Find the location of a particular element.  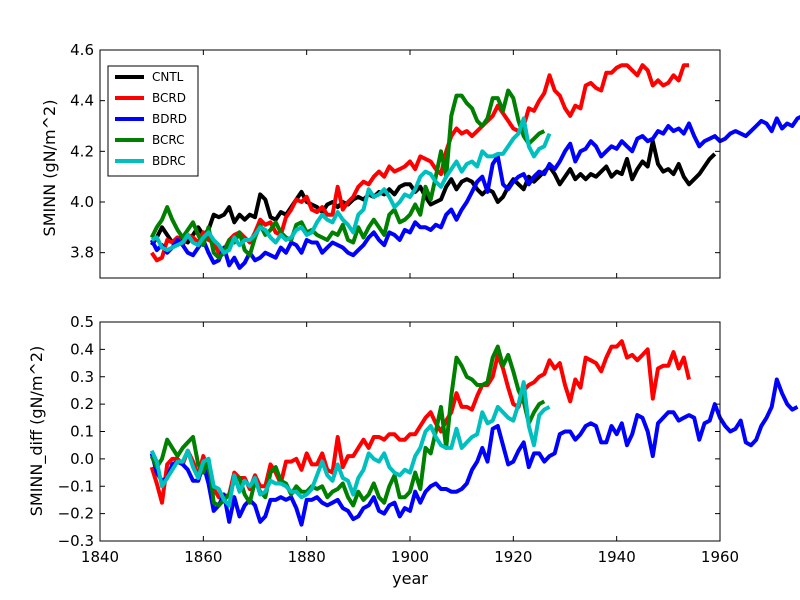

bottom-x-tick-label: 1860 is located at coordinates (203, 557).